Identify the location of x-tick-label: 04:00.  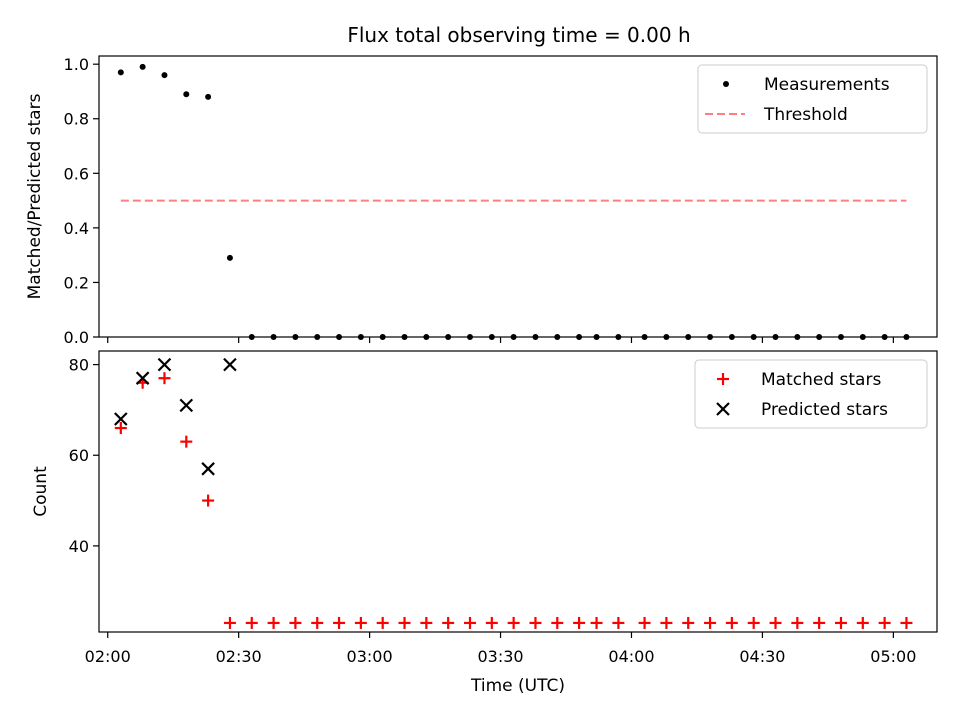
(631, 656).